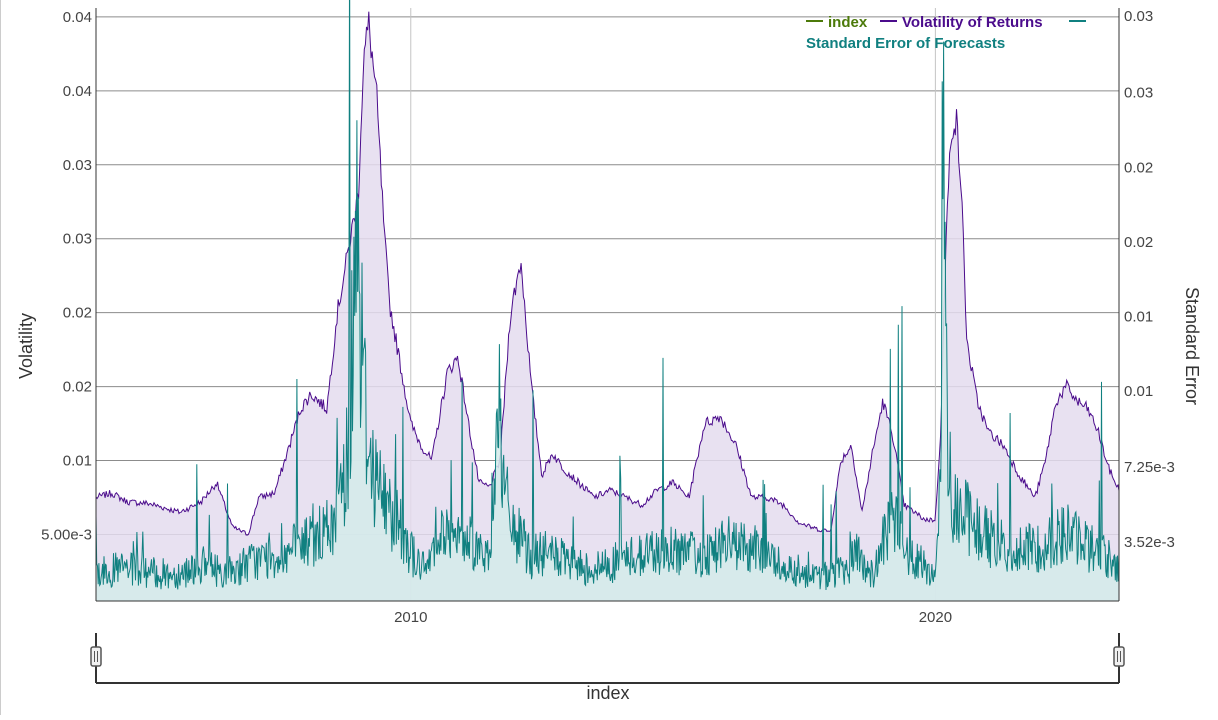 The width and height of the screenshot is (1218, 720). What do you see at coordinates (935, 617) in the screenshot?
I see `x-tick-label: 2020` at bounding box center [935, 617].